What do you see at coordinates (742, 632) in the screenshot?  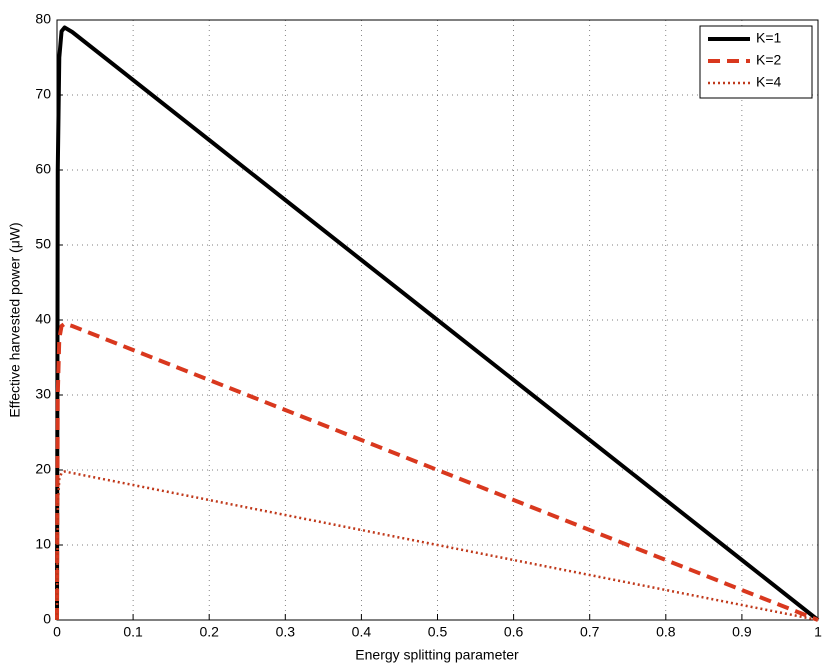 I see `x-tick-label: 0.9` at bounding box center [742, 632].